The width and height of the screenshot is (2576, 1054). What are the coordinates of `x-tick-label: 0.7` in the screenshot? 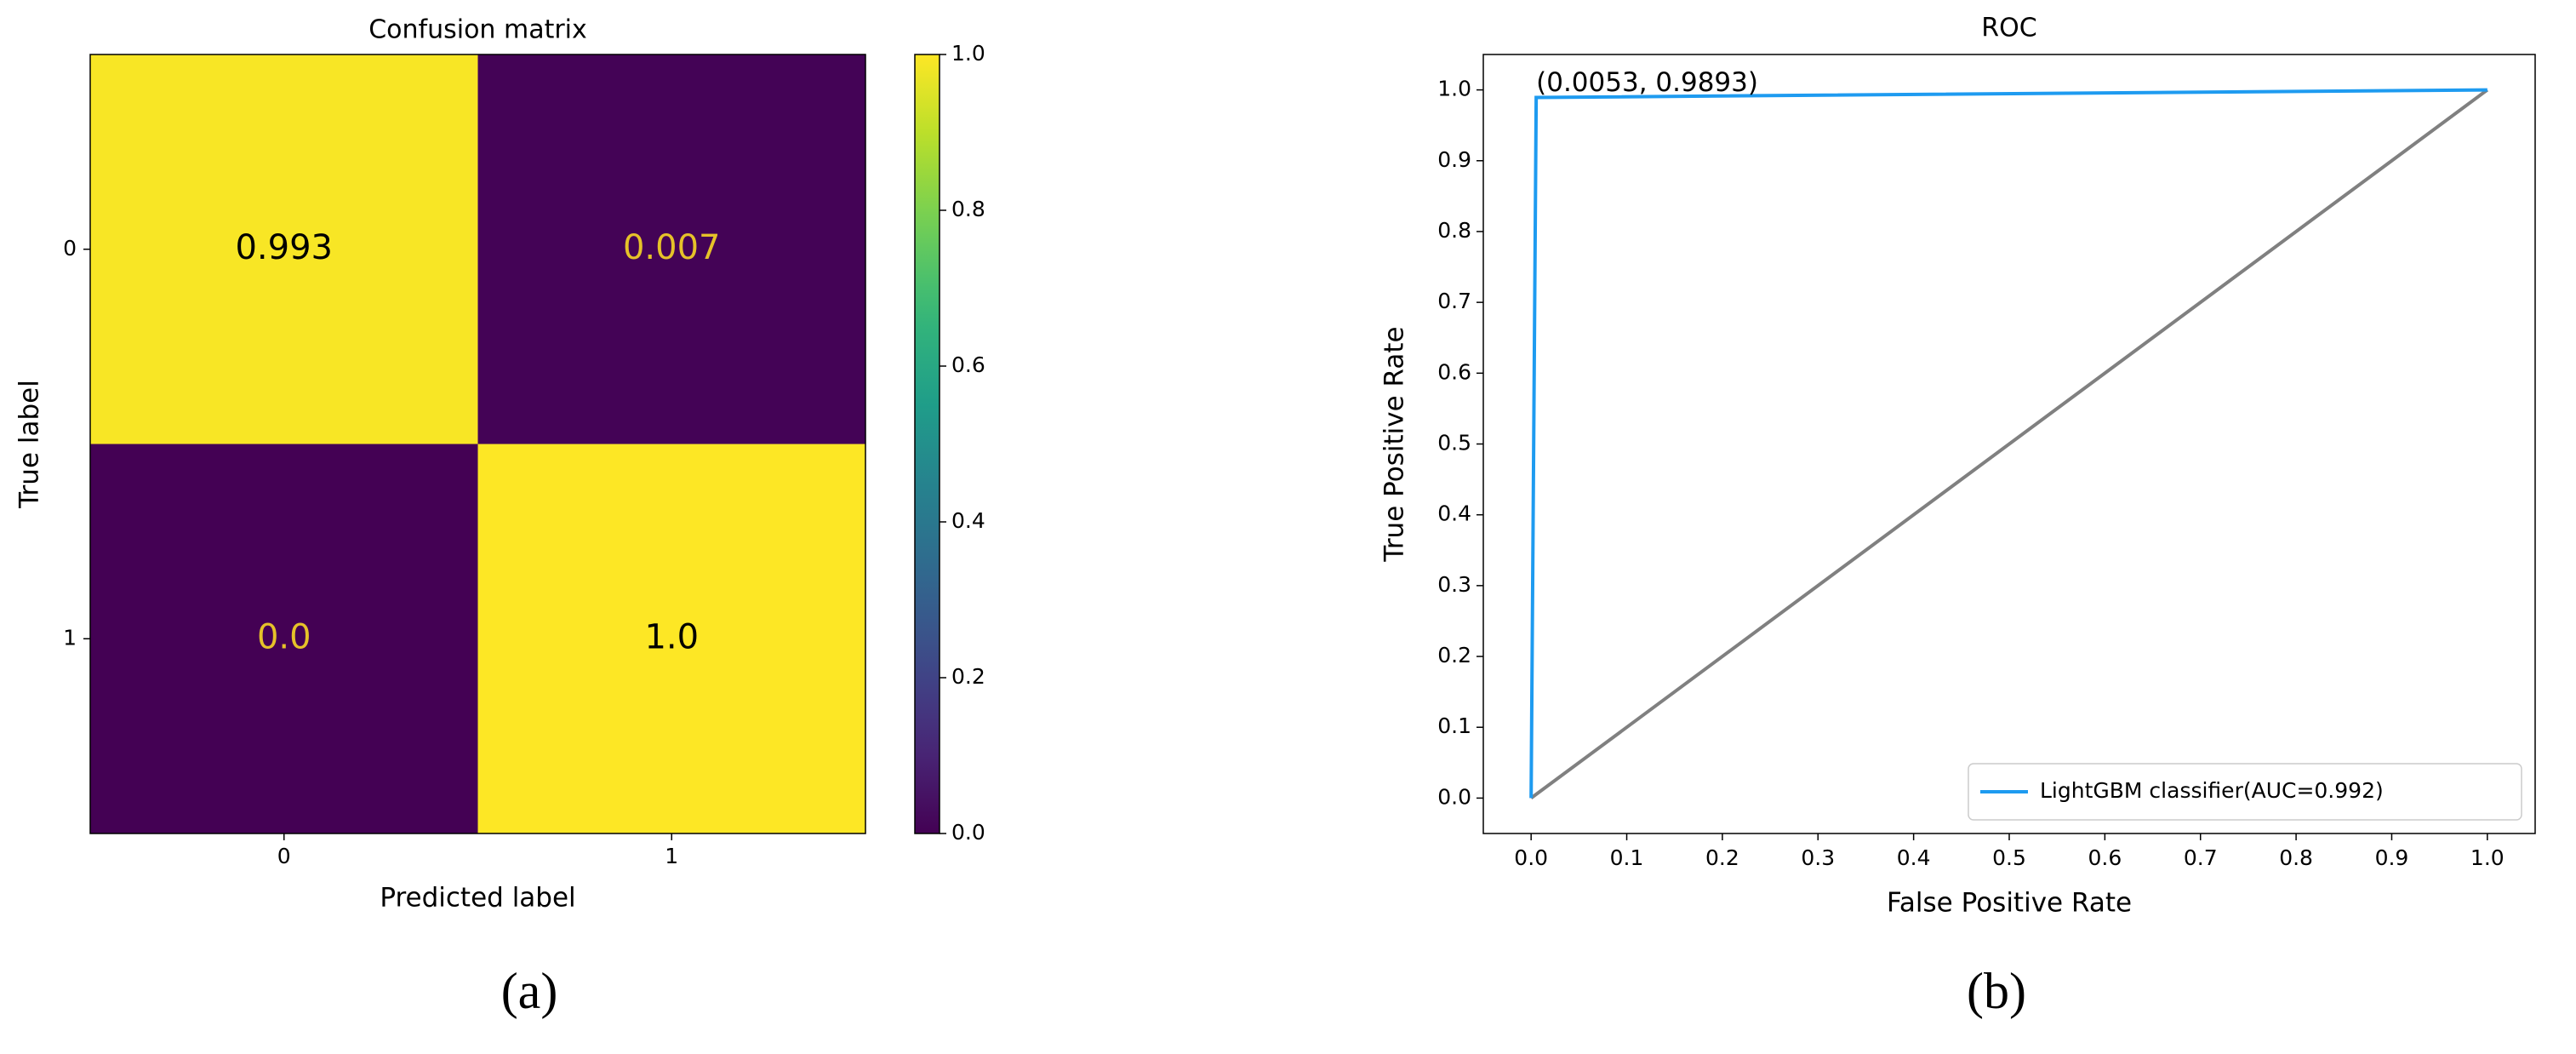 It's located at (2201, 857).